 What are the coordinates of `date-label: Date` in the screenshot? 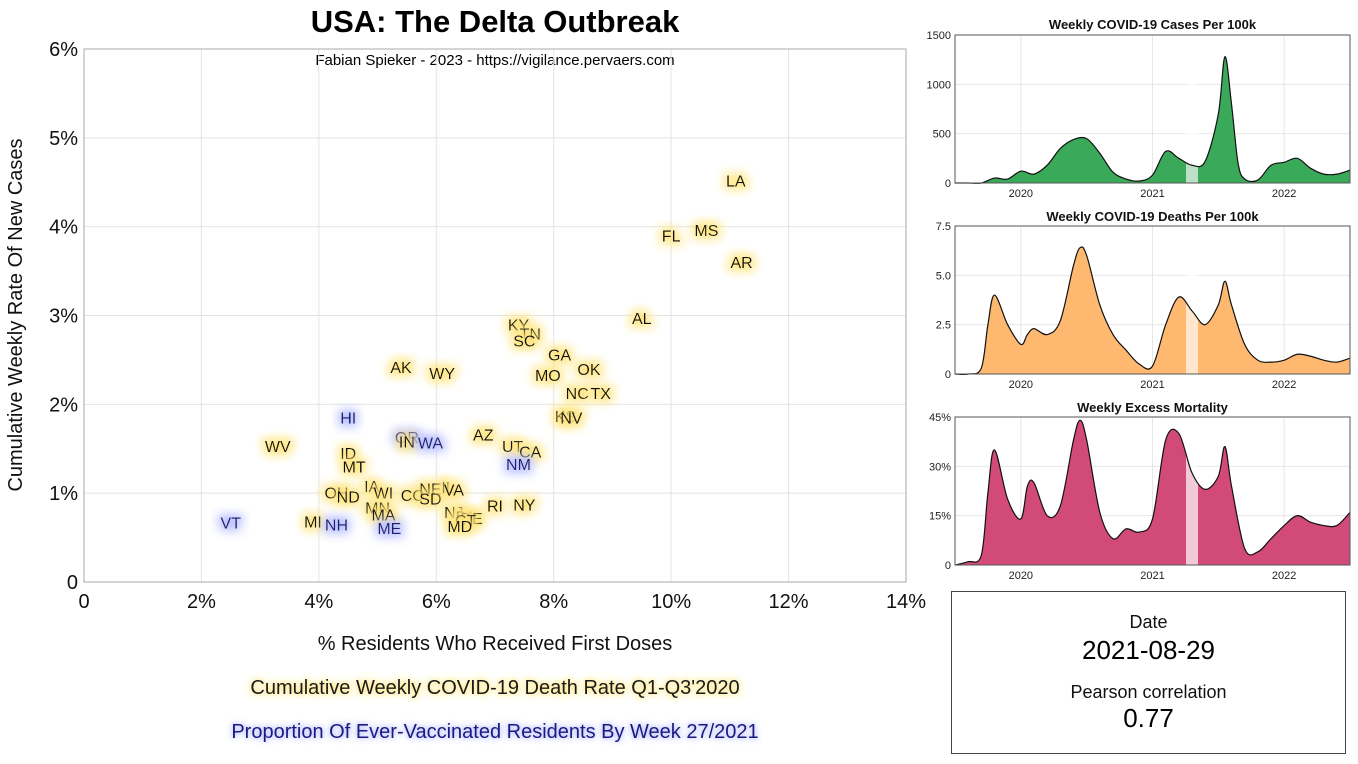 It's located at (1148, 622).